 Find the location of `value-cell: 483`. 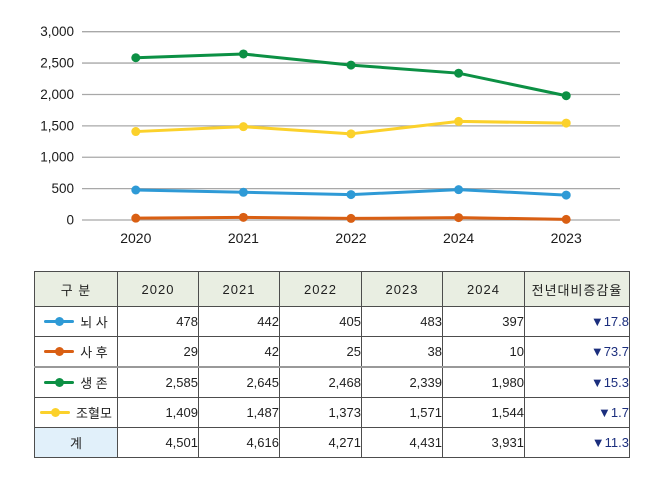

value-cell: 483 is located at coordinates (402, 321).